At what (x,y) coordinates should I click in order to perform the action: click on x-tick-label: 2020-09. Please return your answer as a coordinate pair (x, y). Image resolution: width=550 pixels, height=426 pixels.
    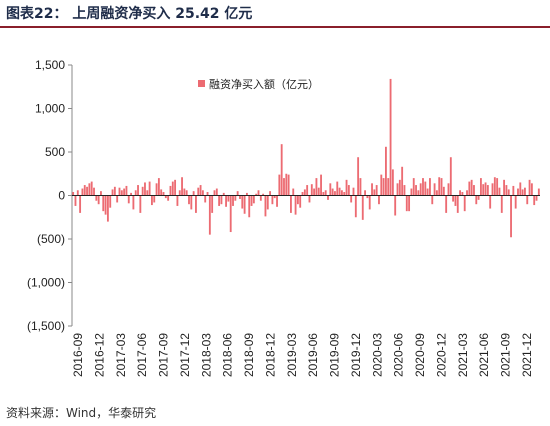
    Looking at the image, I should click on (420, 355).